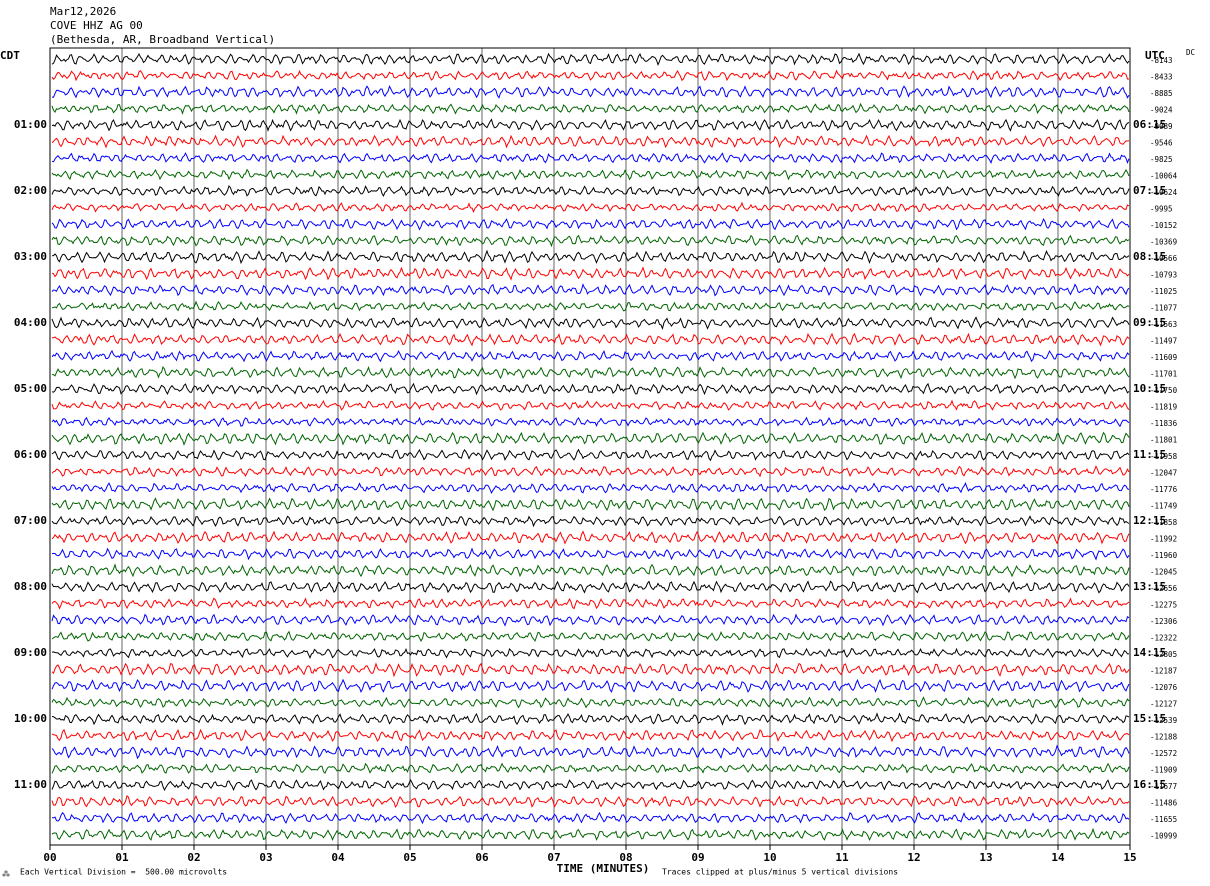 The width and height of the screenshot is (1210, 886). I want to click on offset-label: -11749, so click(1163, 506).